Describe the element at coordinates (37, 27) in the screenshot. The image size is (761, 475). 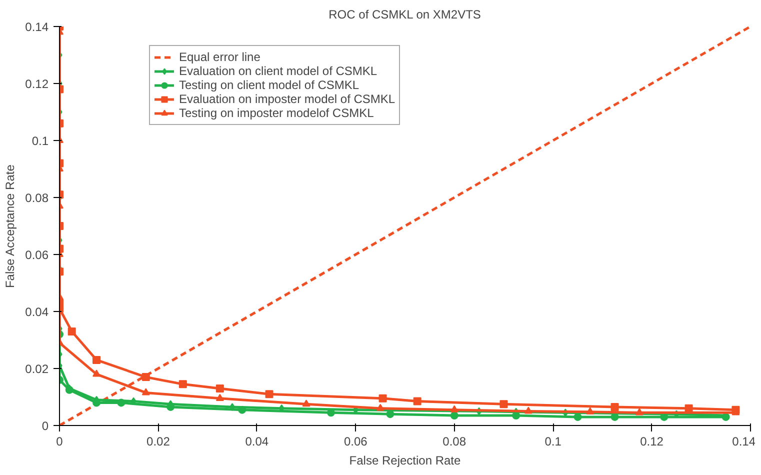
I see `y-tick-label: 0.14` at that location.